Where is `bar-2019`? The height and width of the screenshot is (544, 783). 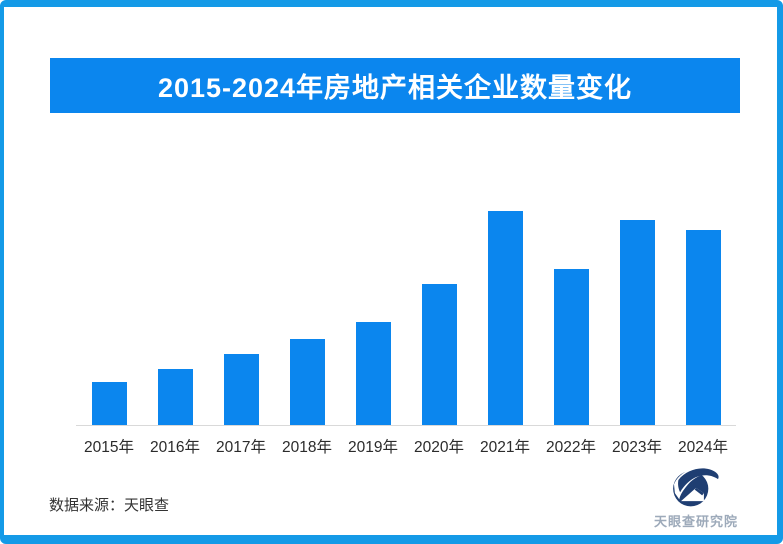 bar-2019 is located at coordinates (373, 373).